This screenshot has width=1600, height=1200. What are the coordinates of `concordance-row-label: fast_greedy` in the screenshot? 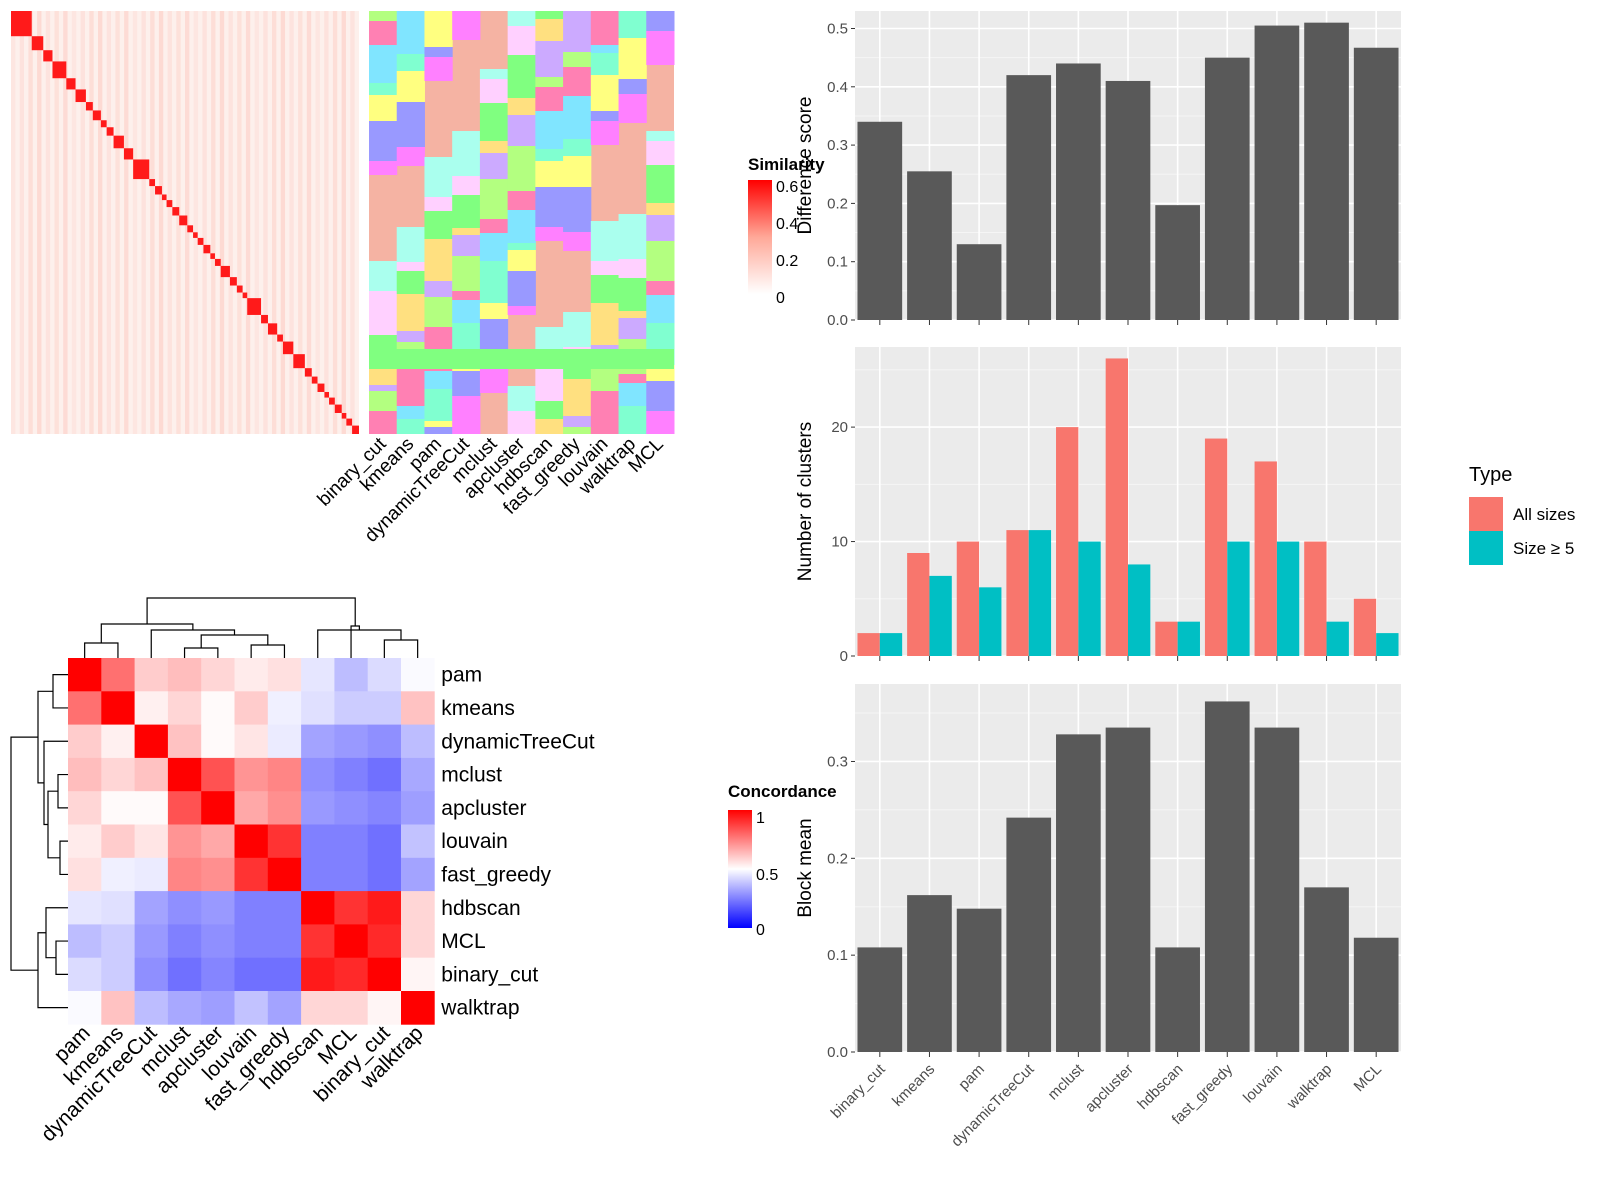 It's located at (496, 874).